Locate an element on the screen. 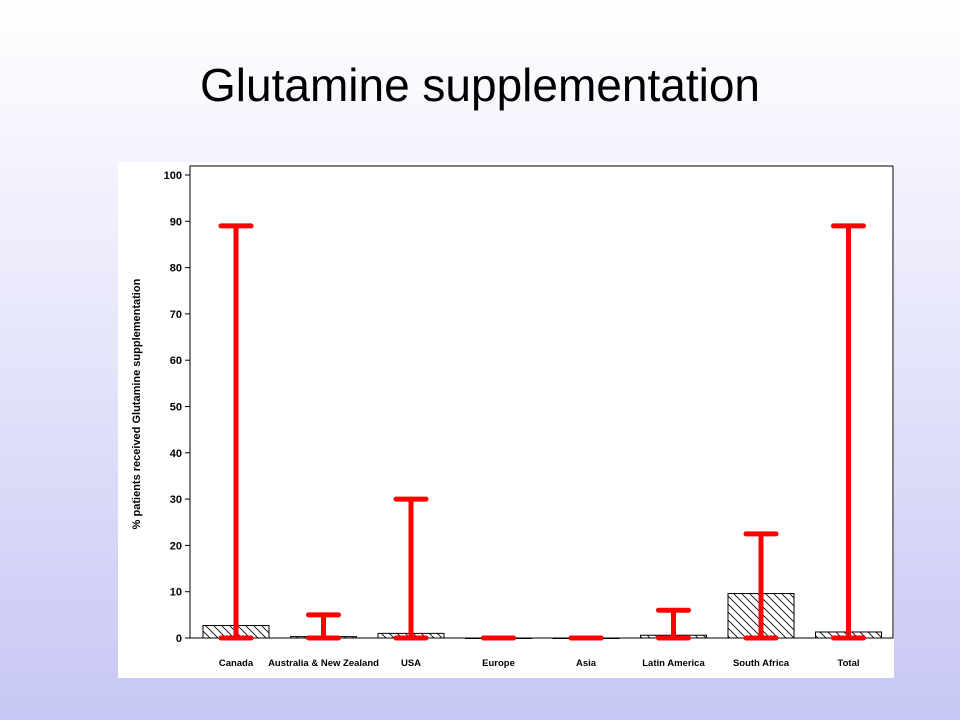 The width and height of the screenshot is (960, 720). x-tick-label: USA is located at coordinates (411, 663).